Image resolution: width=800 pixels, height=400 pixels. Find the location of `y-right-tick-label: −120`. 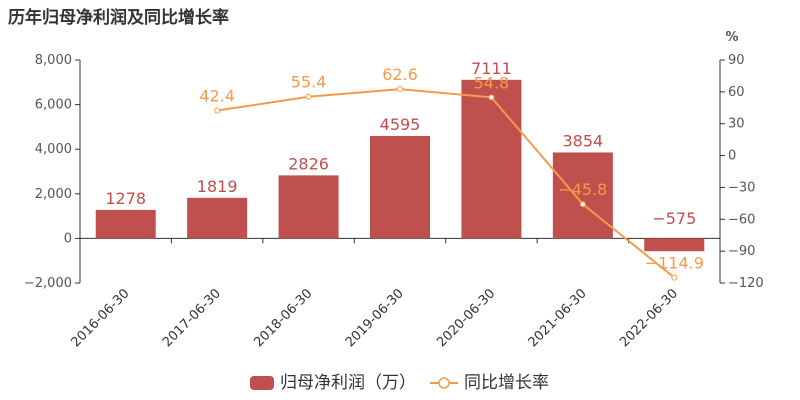

y-right-tick-label: −120 is located at coordinates (746, 283).